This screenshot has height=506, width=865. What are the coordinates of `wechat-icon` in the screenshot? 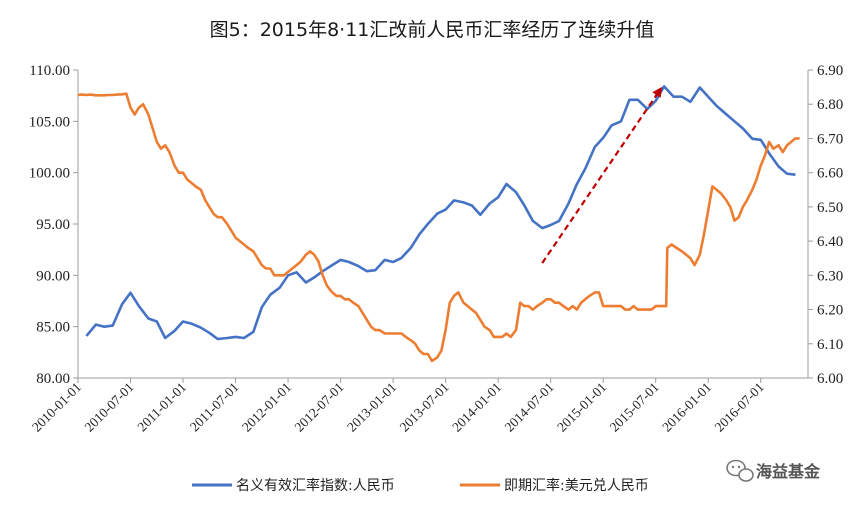 It's located at (740, 470).